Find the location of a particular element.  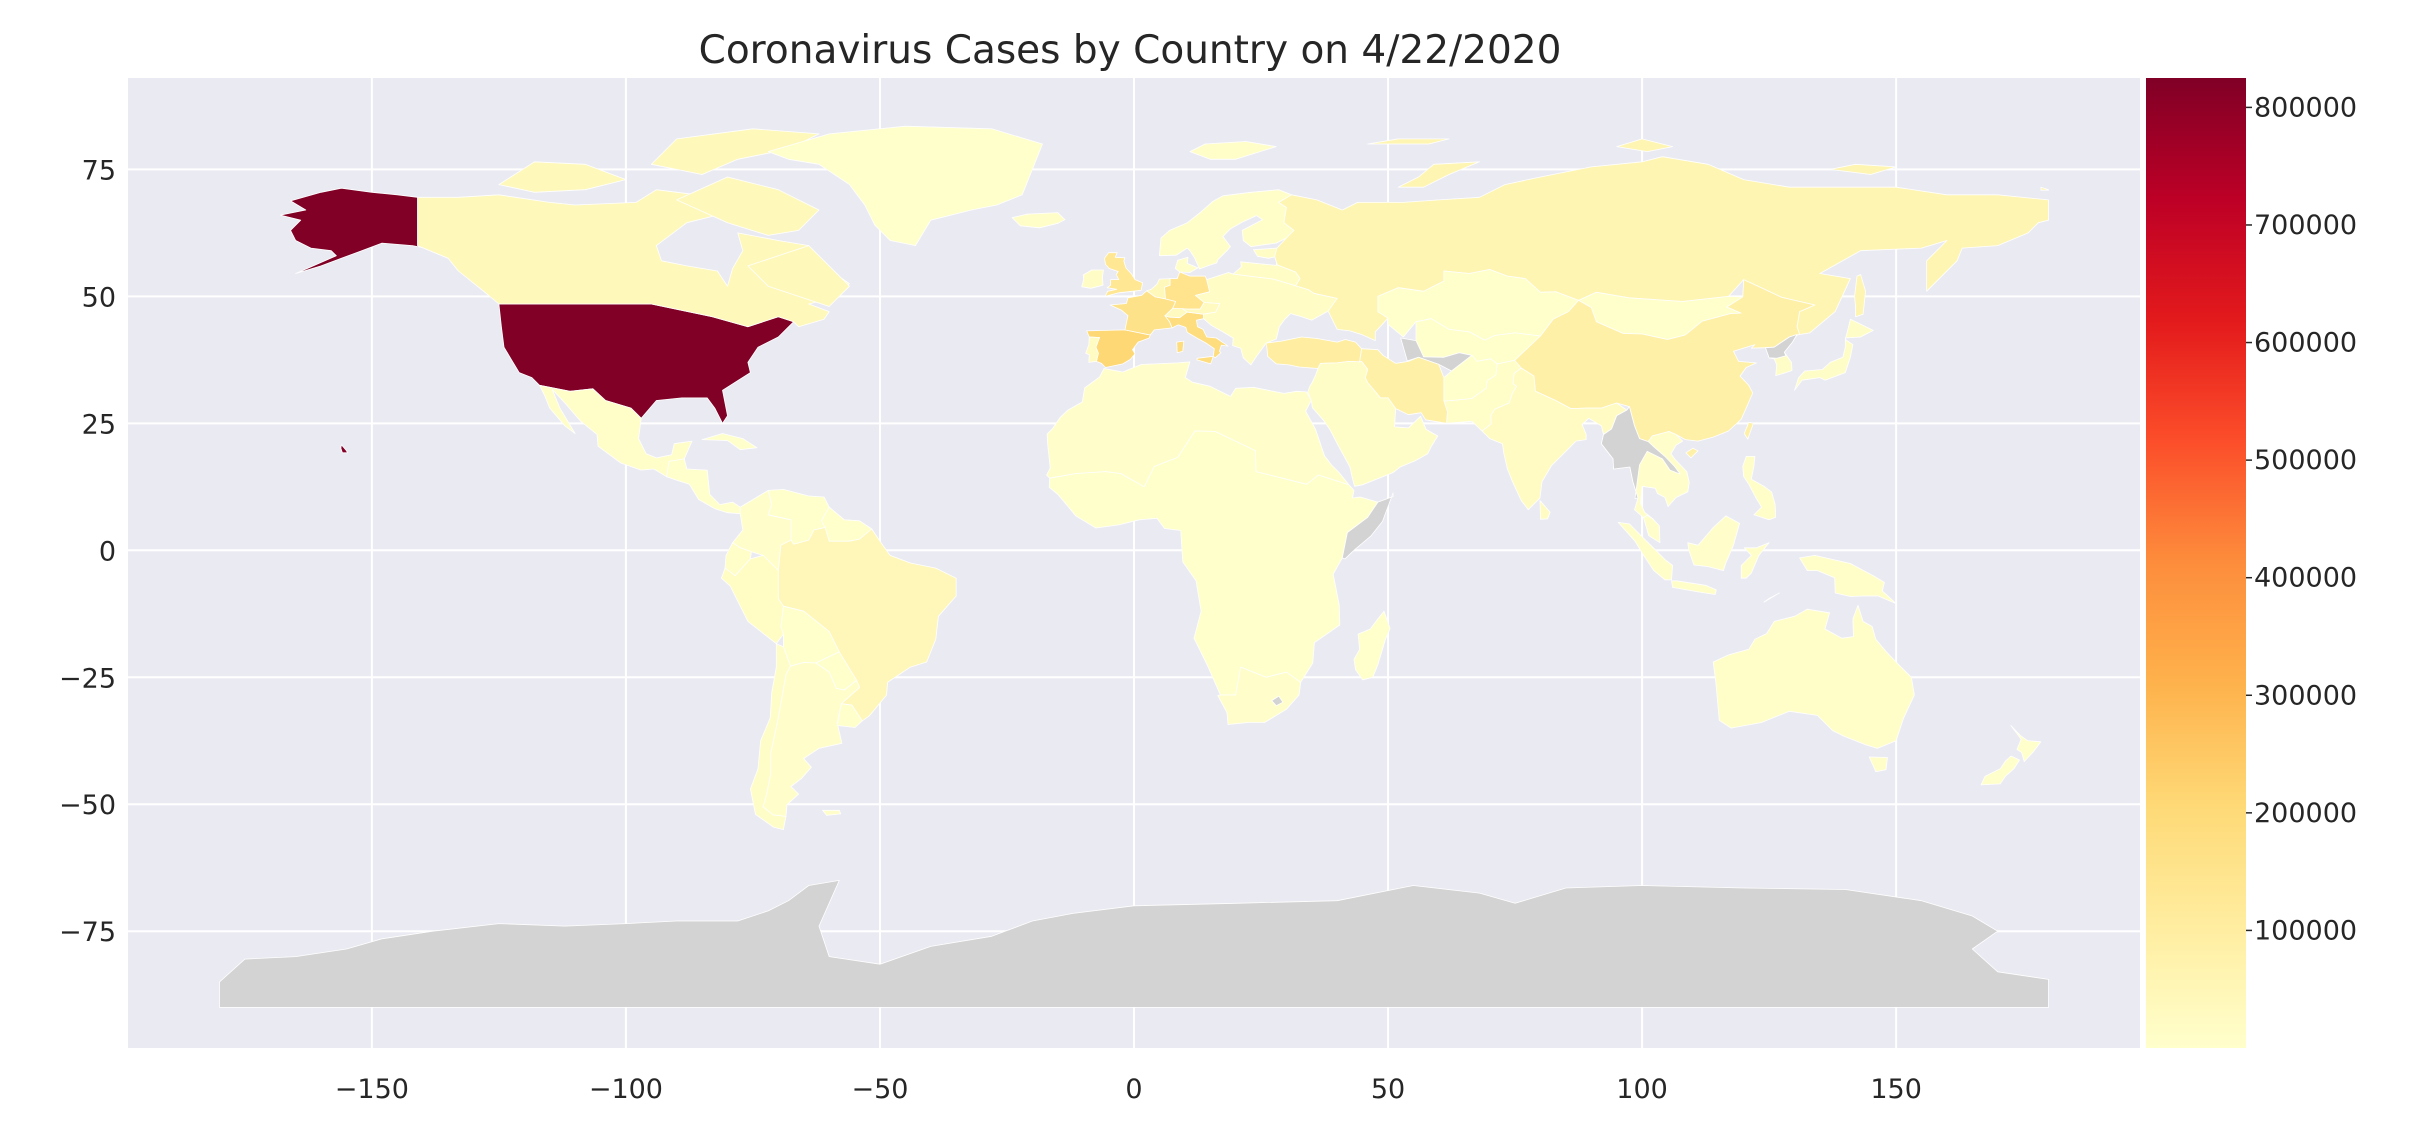

y-tick-label: 25 is located at coordinates (99, 424).